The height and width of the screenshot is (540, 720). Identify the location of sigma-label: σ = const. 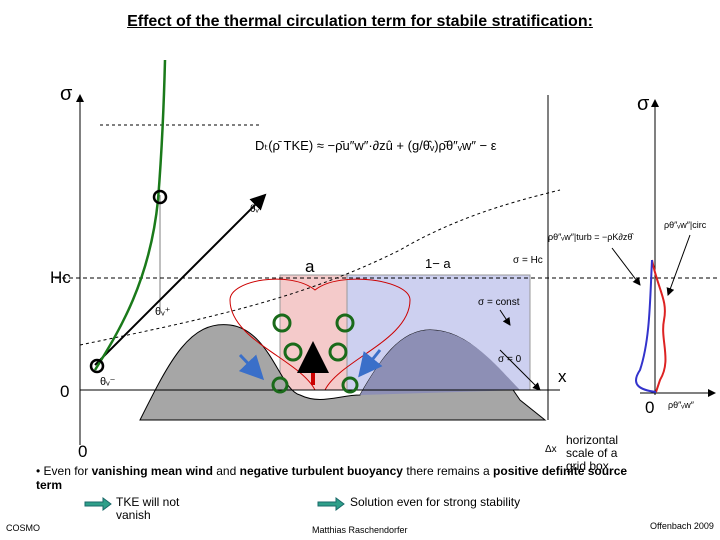
(499, 302).